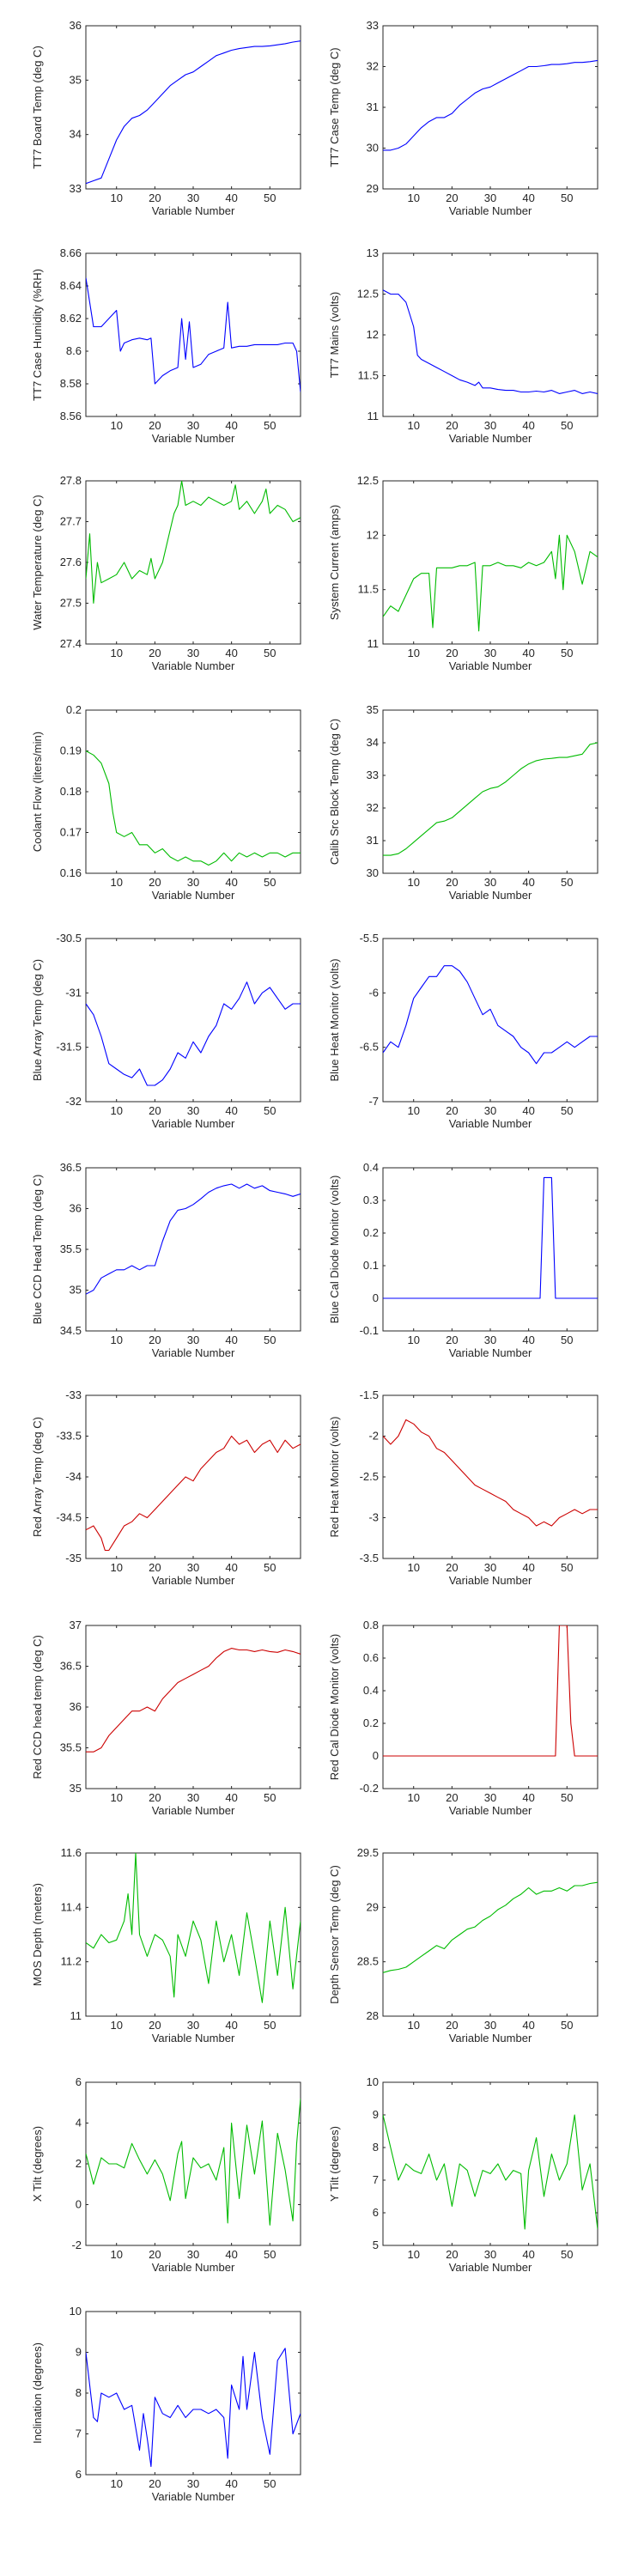 This screenshot has width=644, height=2576. I want to click on chart-4-x-tick-label: 50, so click(567, 425).